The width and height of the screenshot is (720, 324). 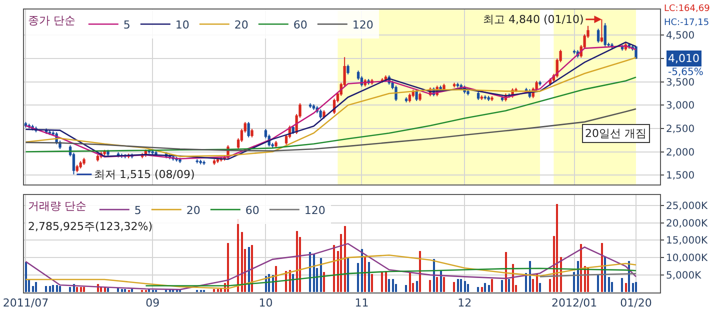 I want to click on text: LC:164,69, so click(x=687, y=9).